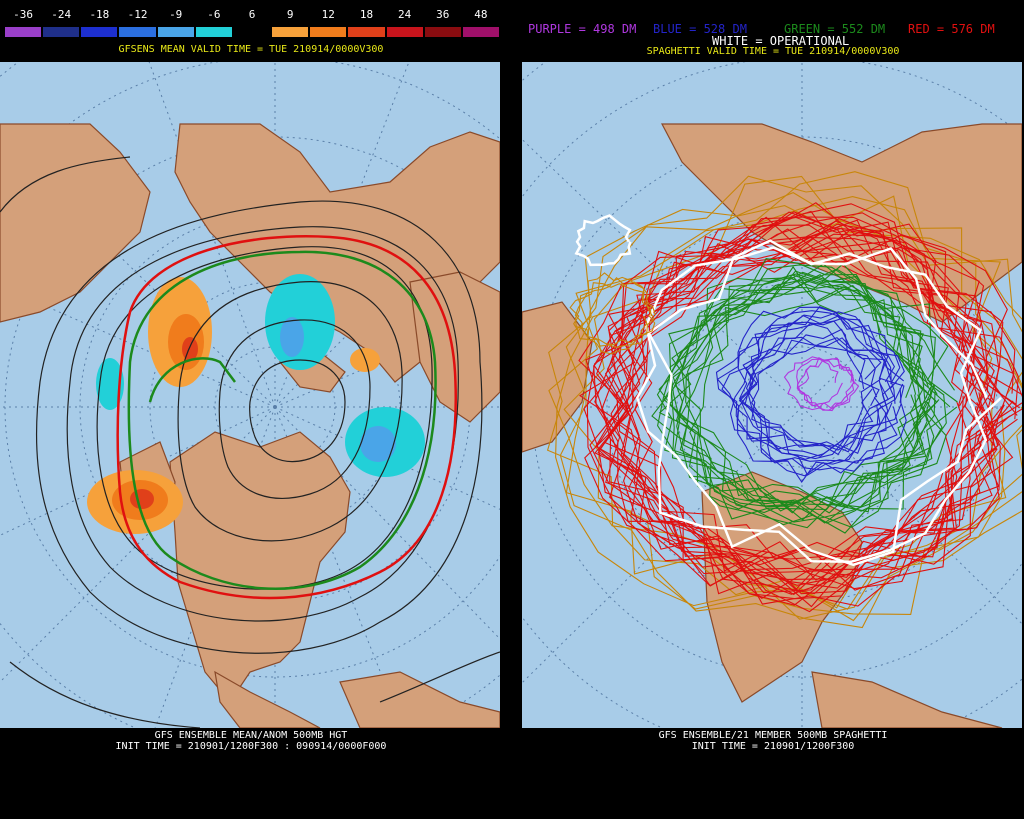 The height and width of the screenshot is (819, 1024). Describe the element at coordinates (267, 699) in the screenshot. I see `central-america` at that location.